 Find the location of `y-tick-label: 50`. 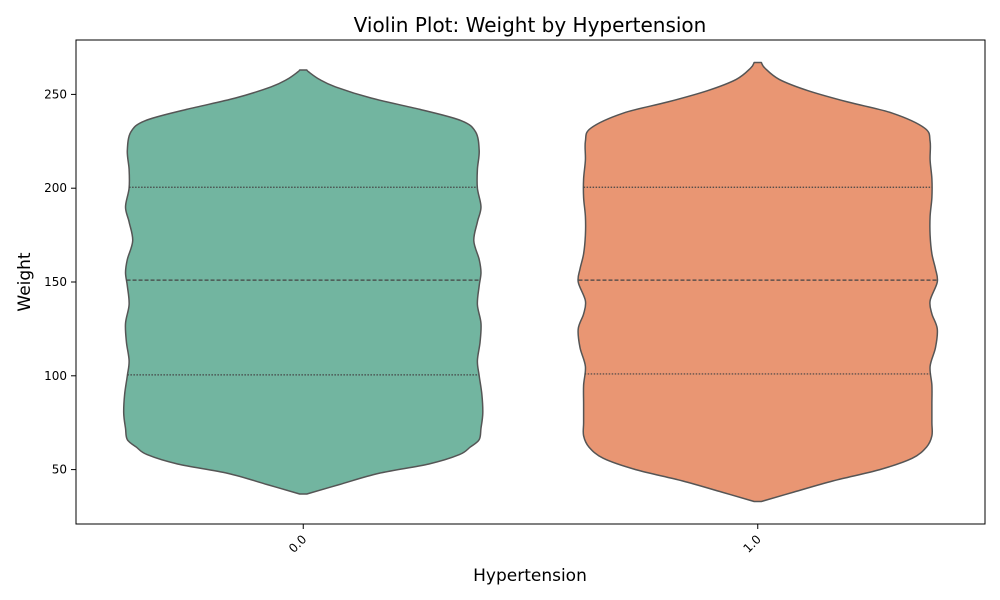

y-tick-label: 50 is located at coordinates (59, 470).